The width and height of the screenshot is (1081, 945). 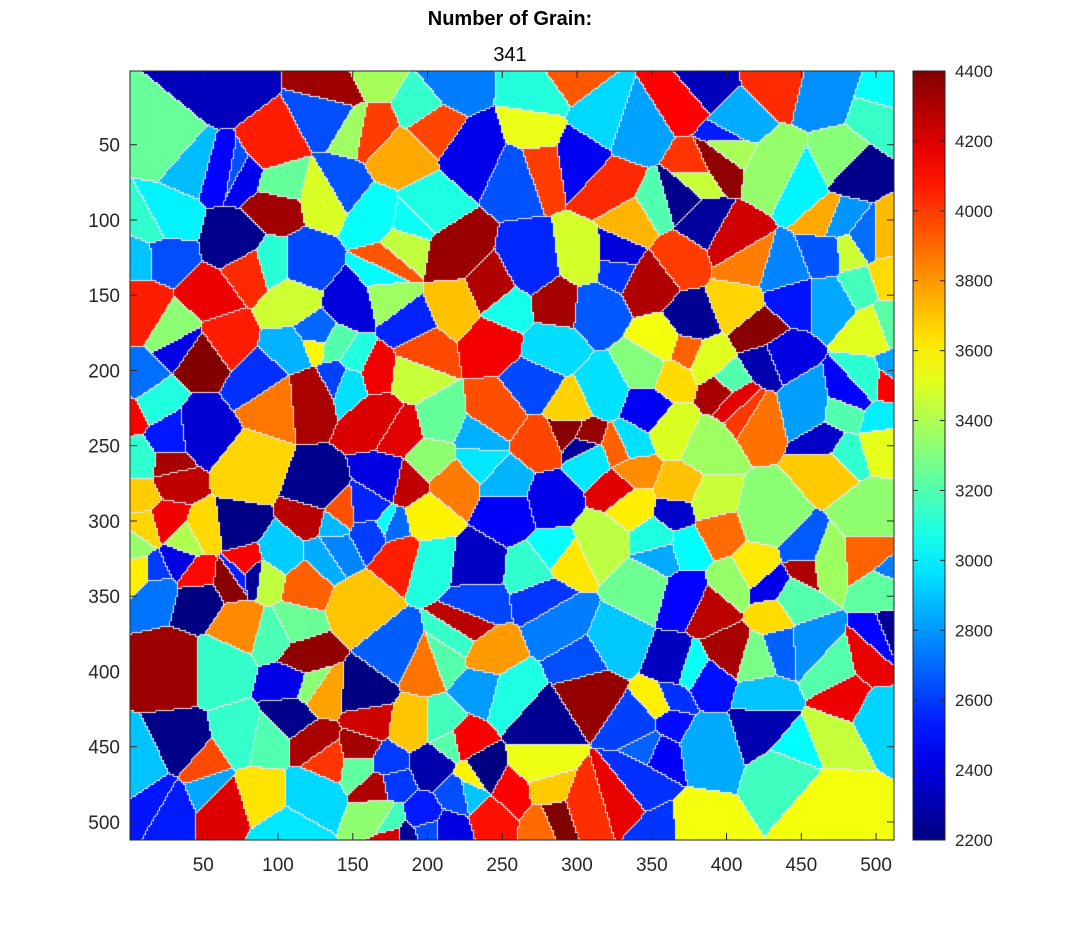 I want to click on y-tick-label: 250, so click(x=104, y=447).